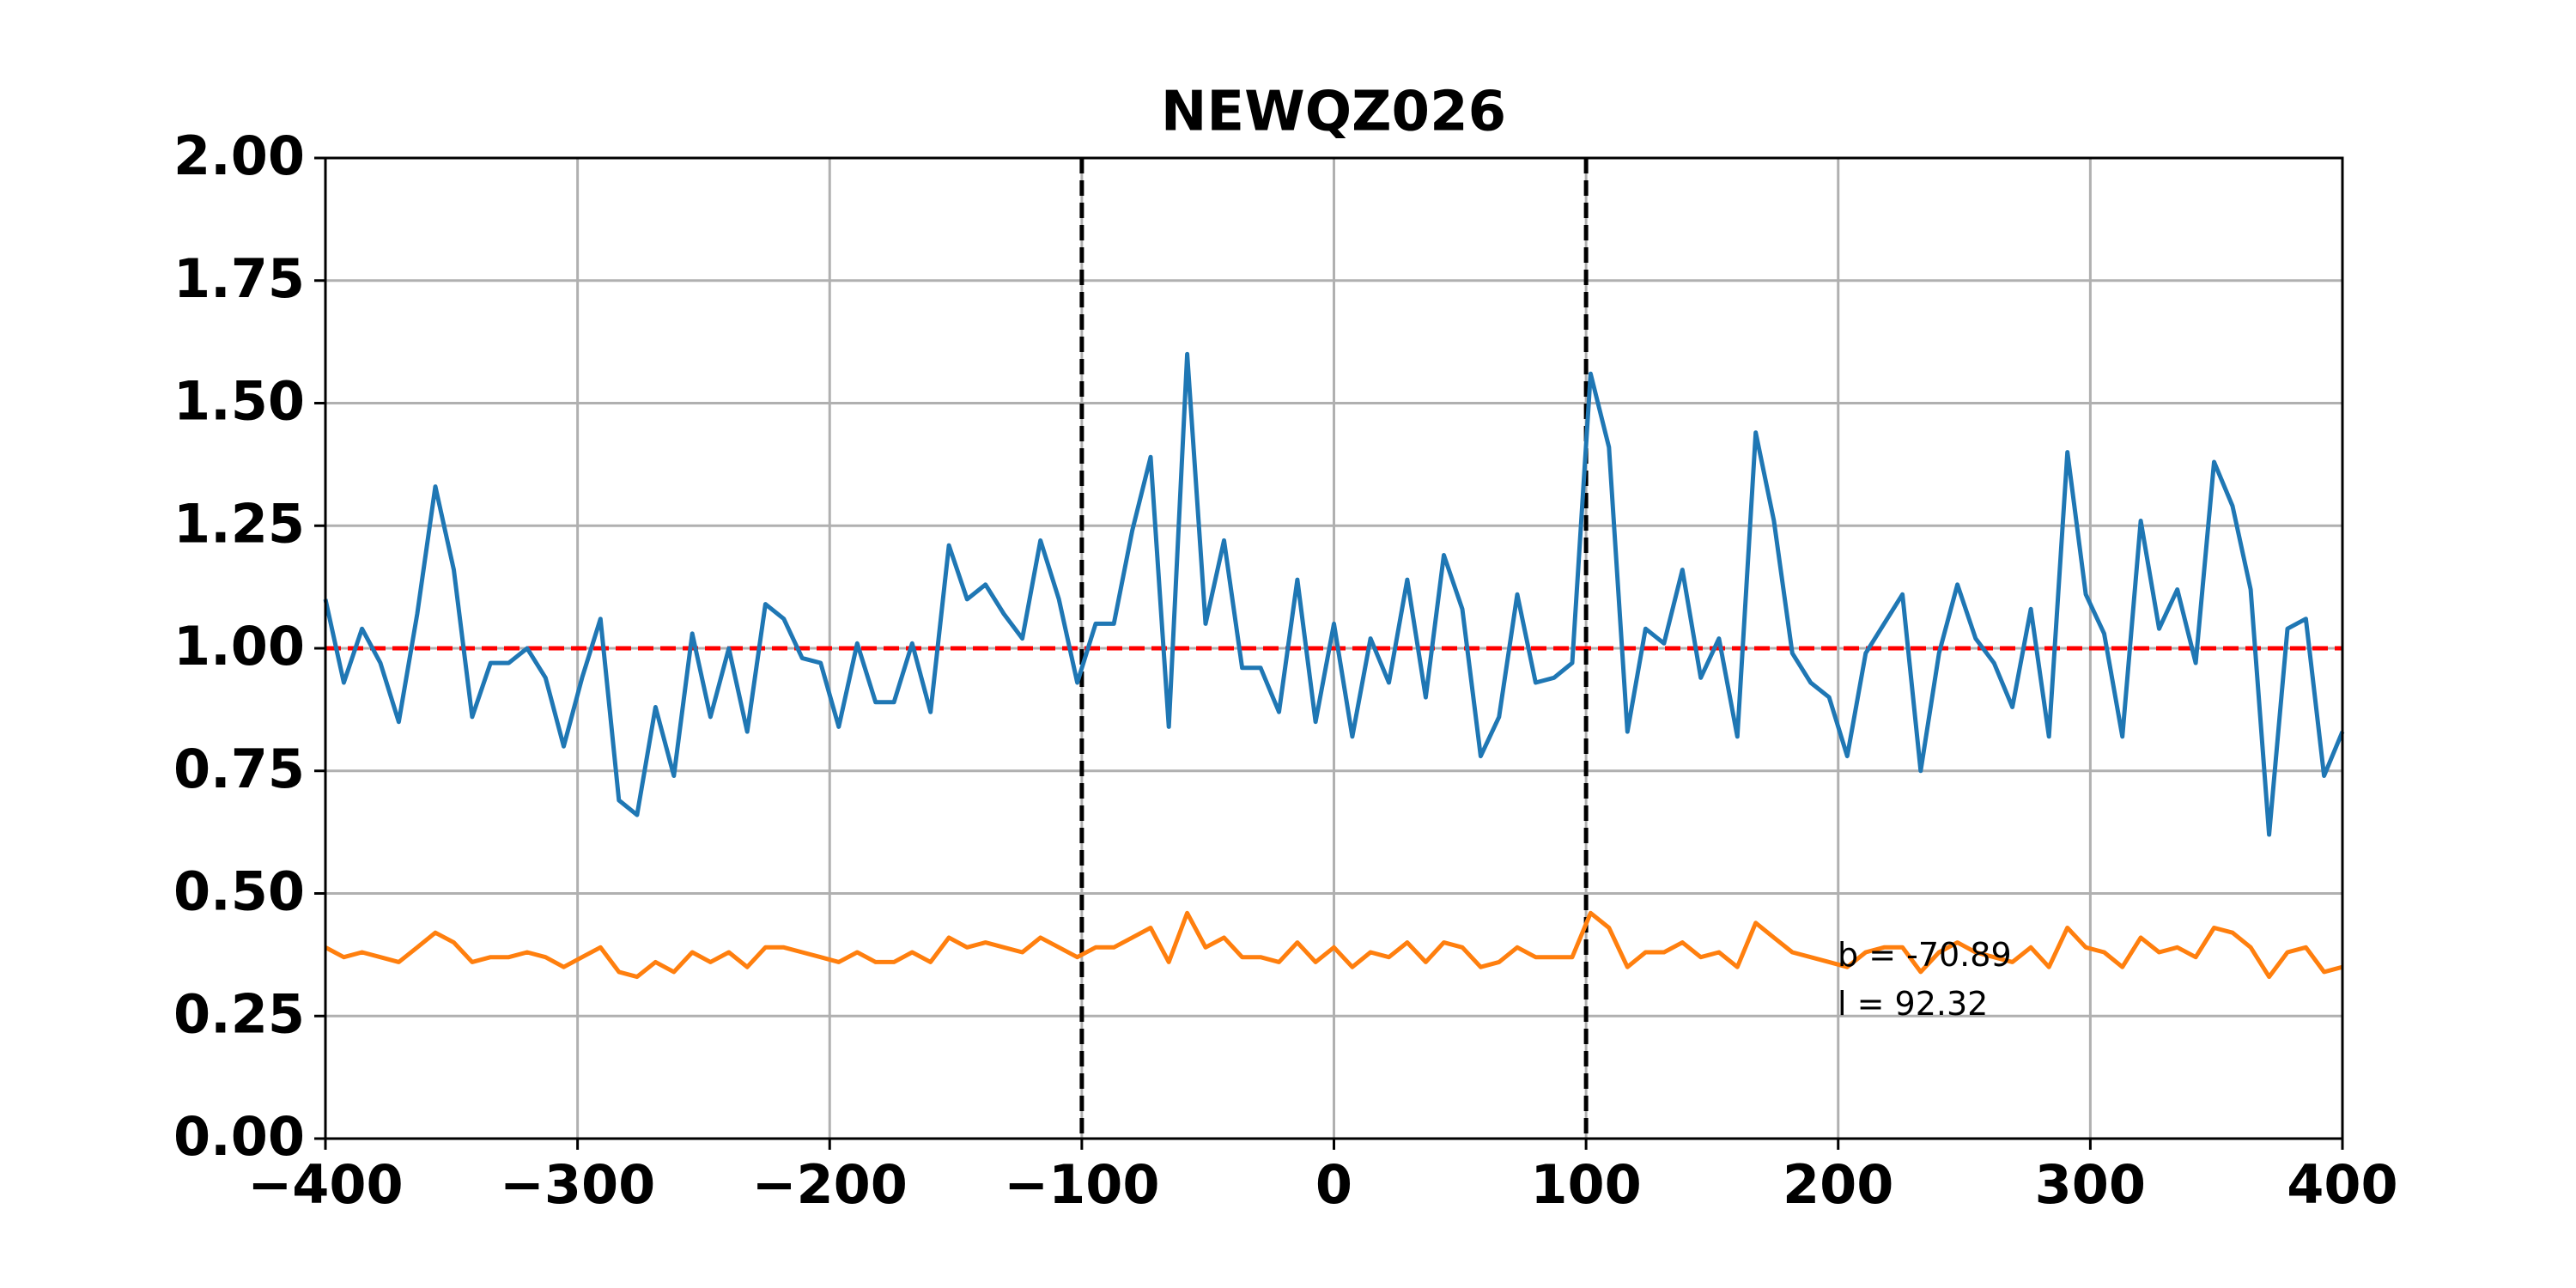 This screenshot has height=1288, width=2576. What do you see at coordinates (2090, 1184) in the screenshot?
I see `x-tick-label: 300` at bounding box center [2090, 1184].